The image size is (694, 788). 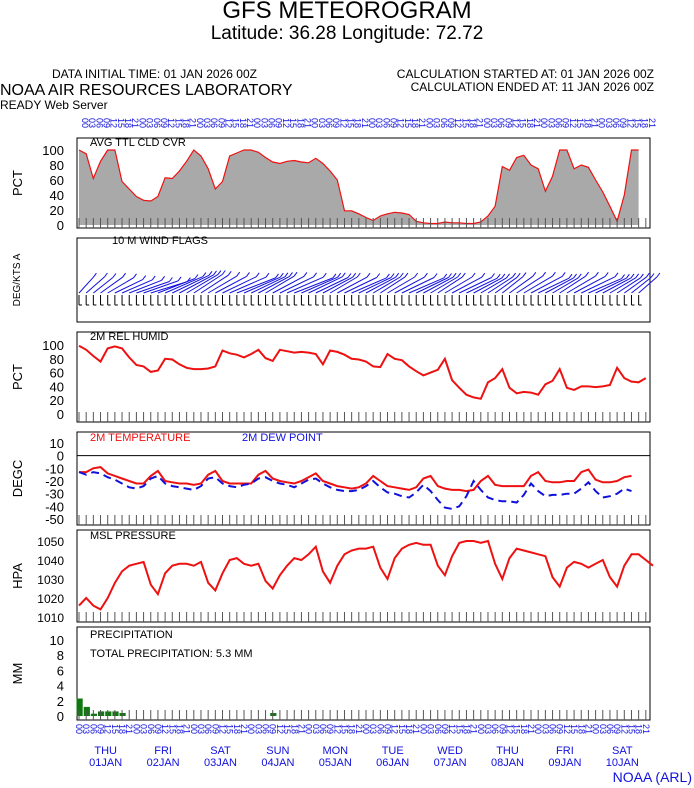 I want to click on server-label: READY Web Server, so click(x=54, y=105).